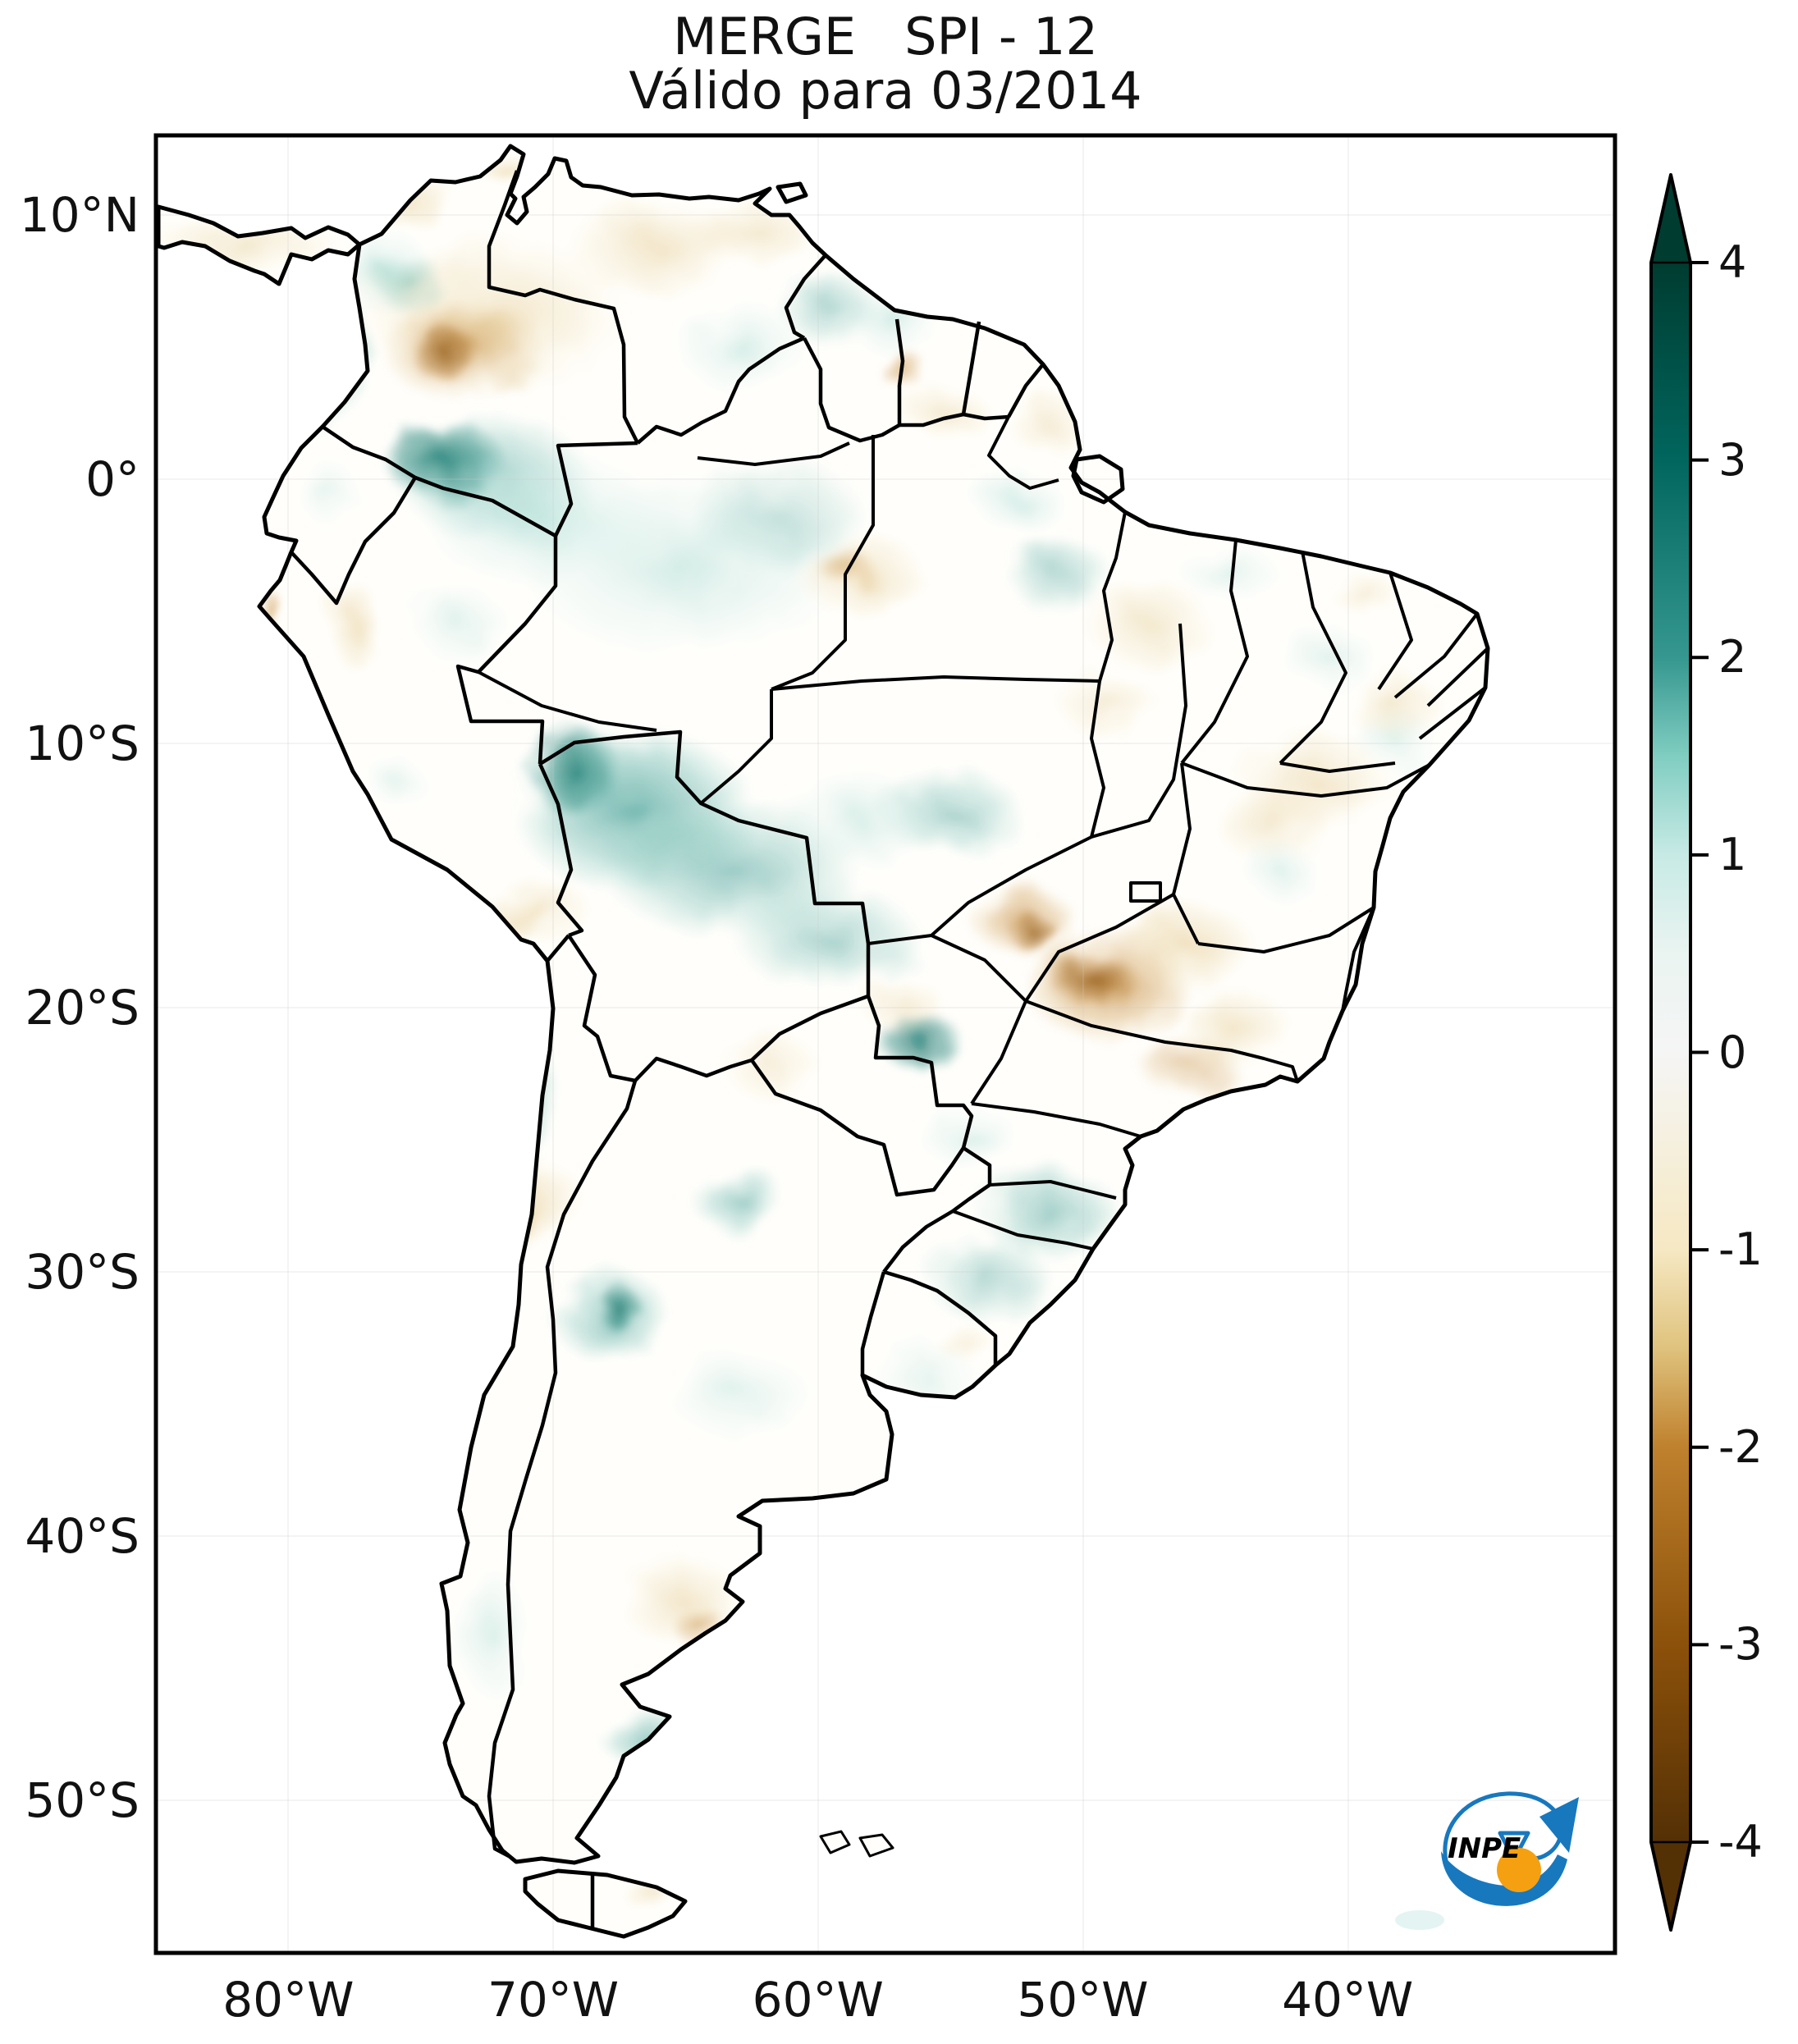 The image size is (1798, 2044). Describe the element at coordinates (1419, 1920) in the screenshot. I see `stray-raster-mark` at that location.